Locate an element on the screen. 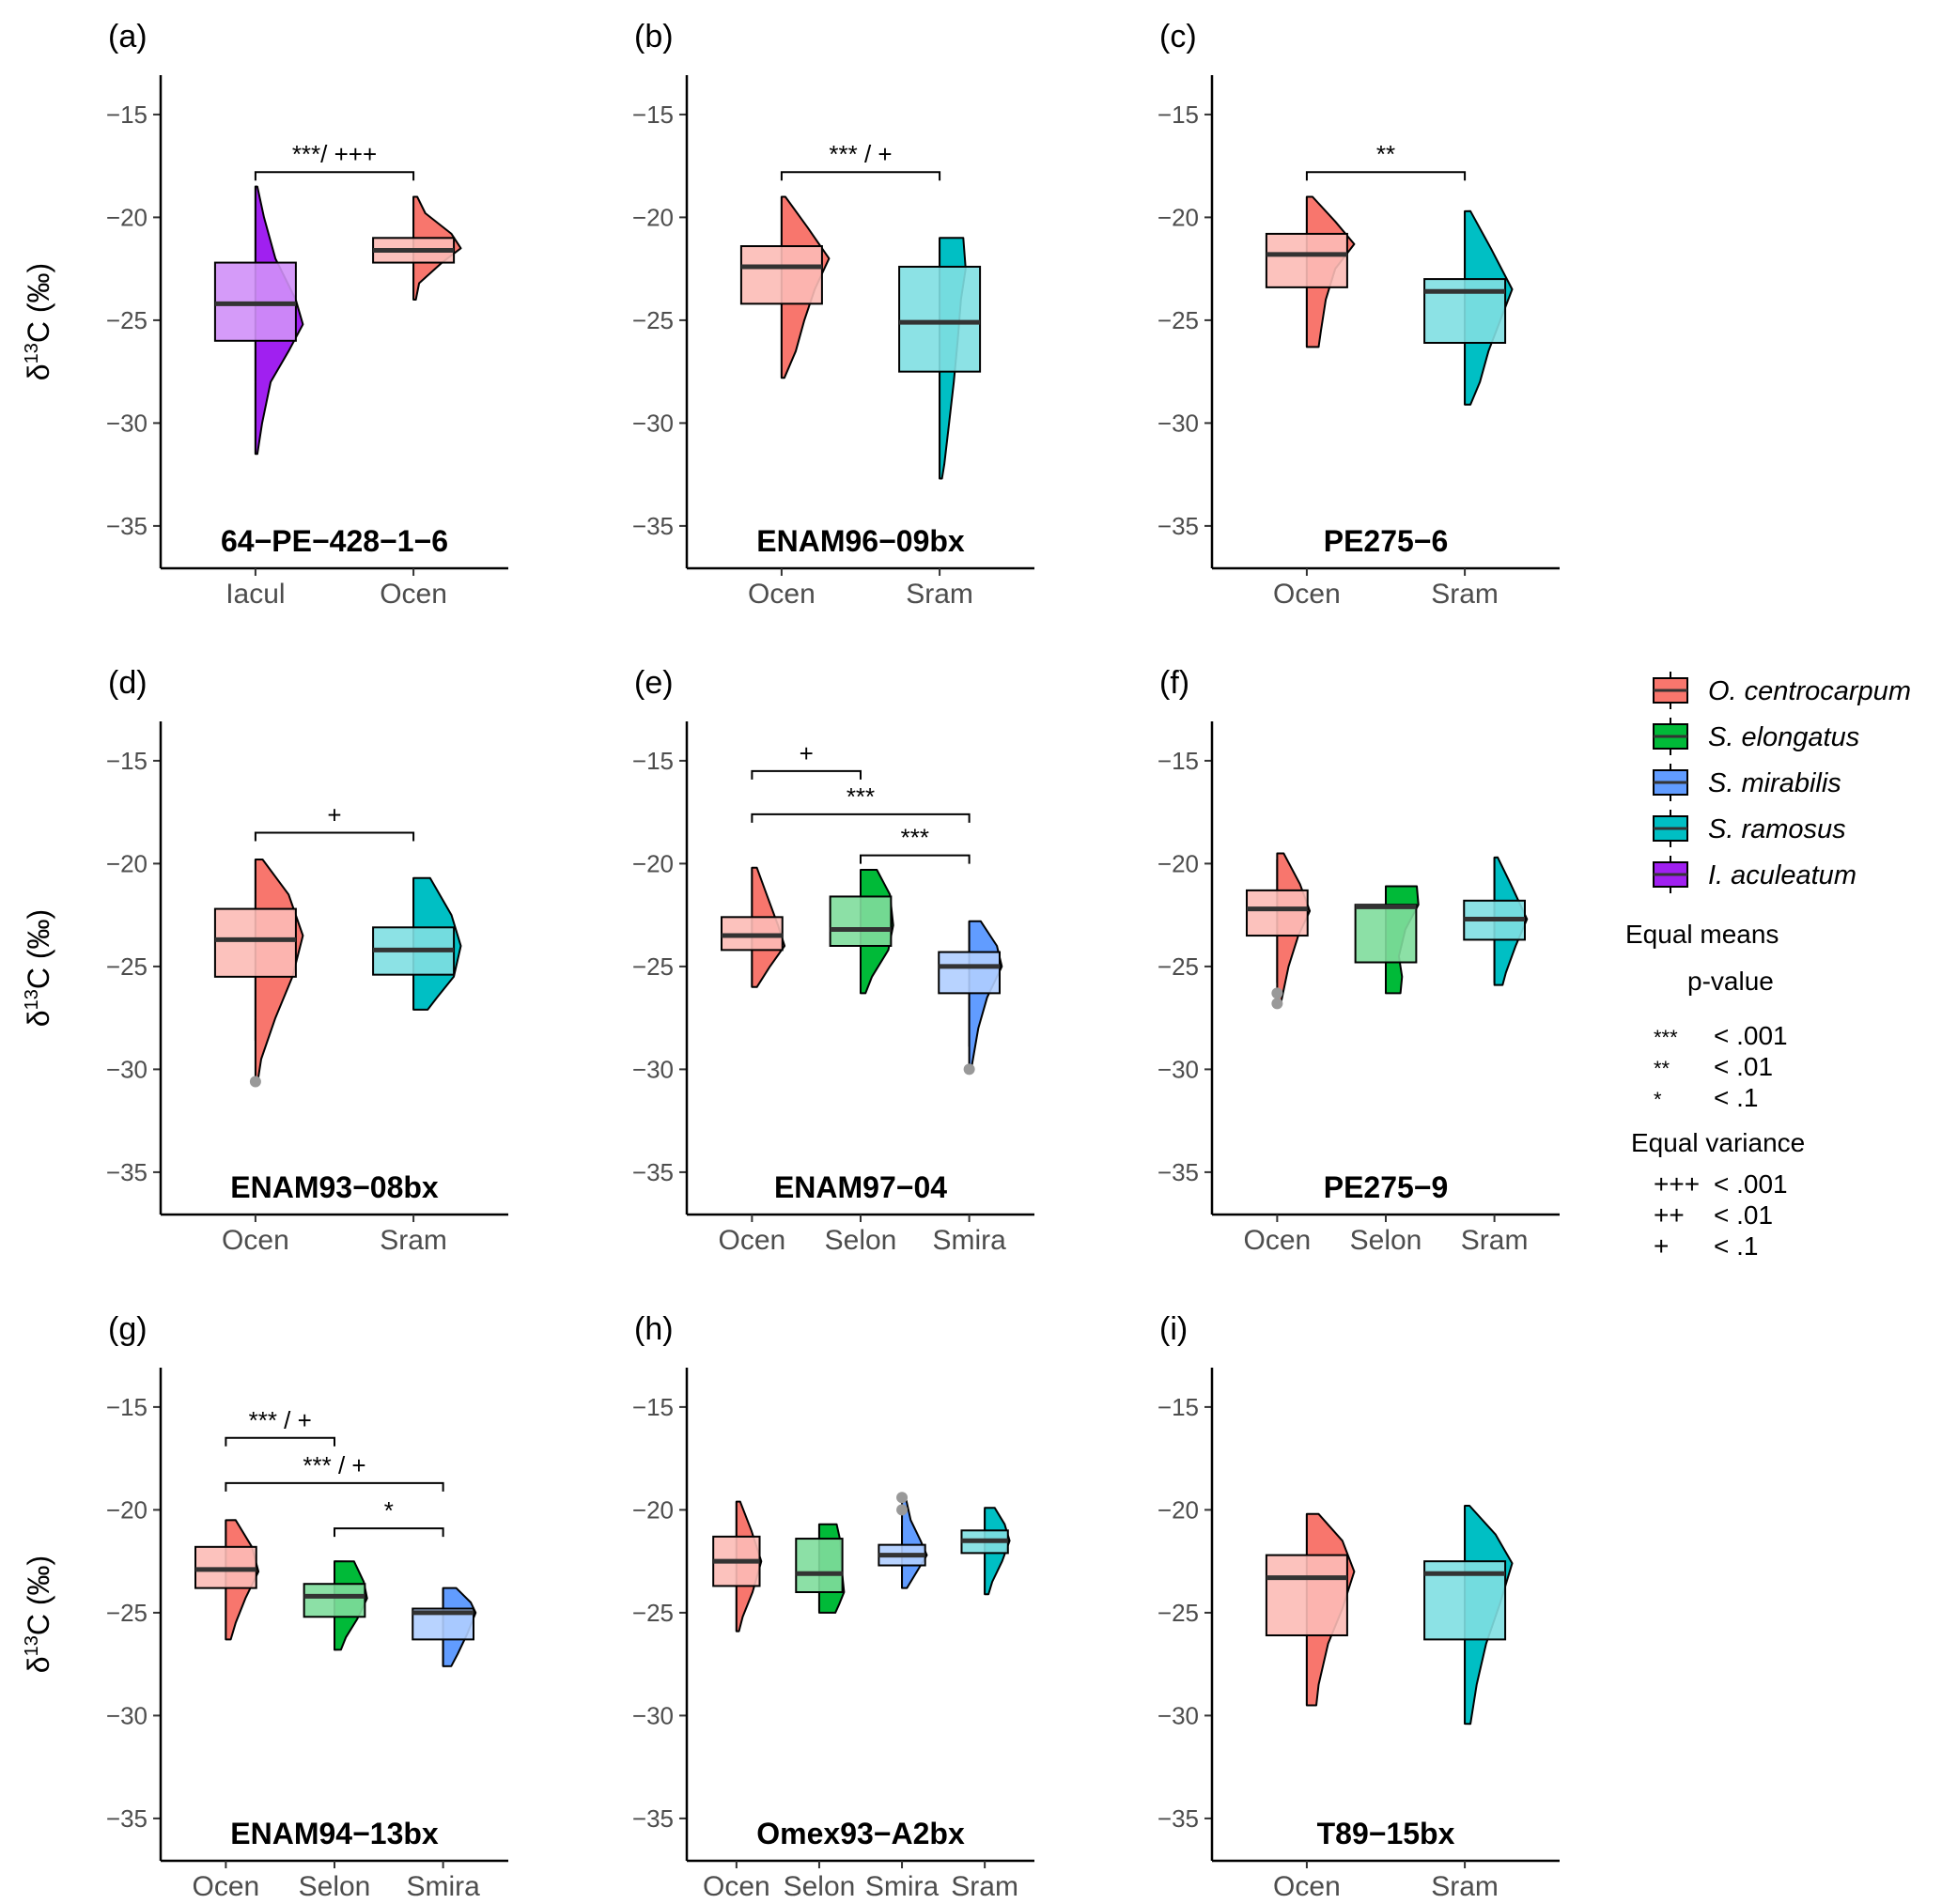  legend-variance-symbol: +++ is located at coordinates (1677, 1184).